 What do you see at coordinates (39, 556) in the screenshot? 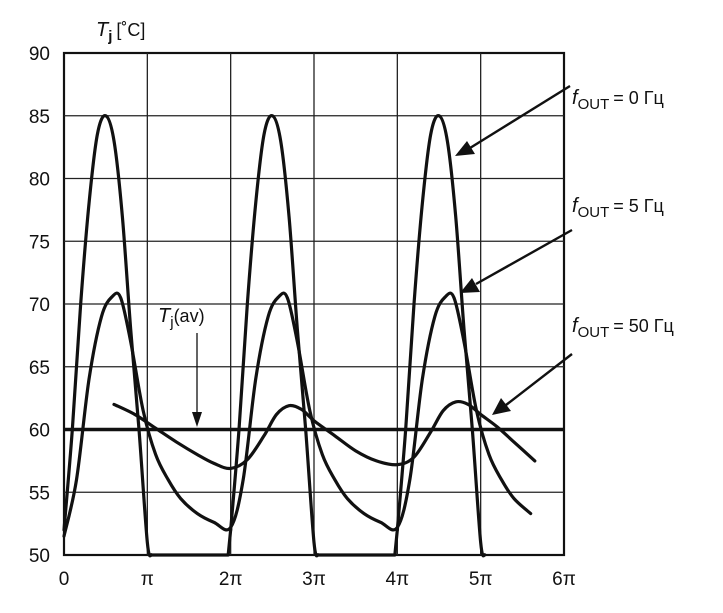
I see `y-tick-label: 50` at bounding box center [39, 556].